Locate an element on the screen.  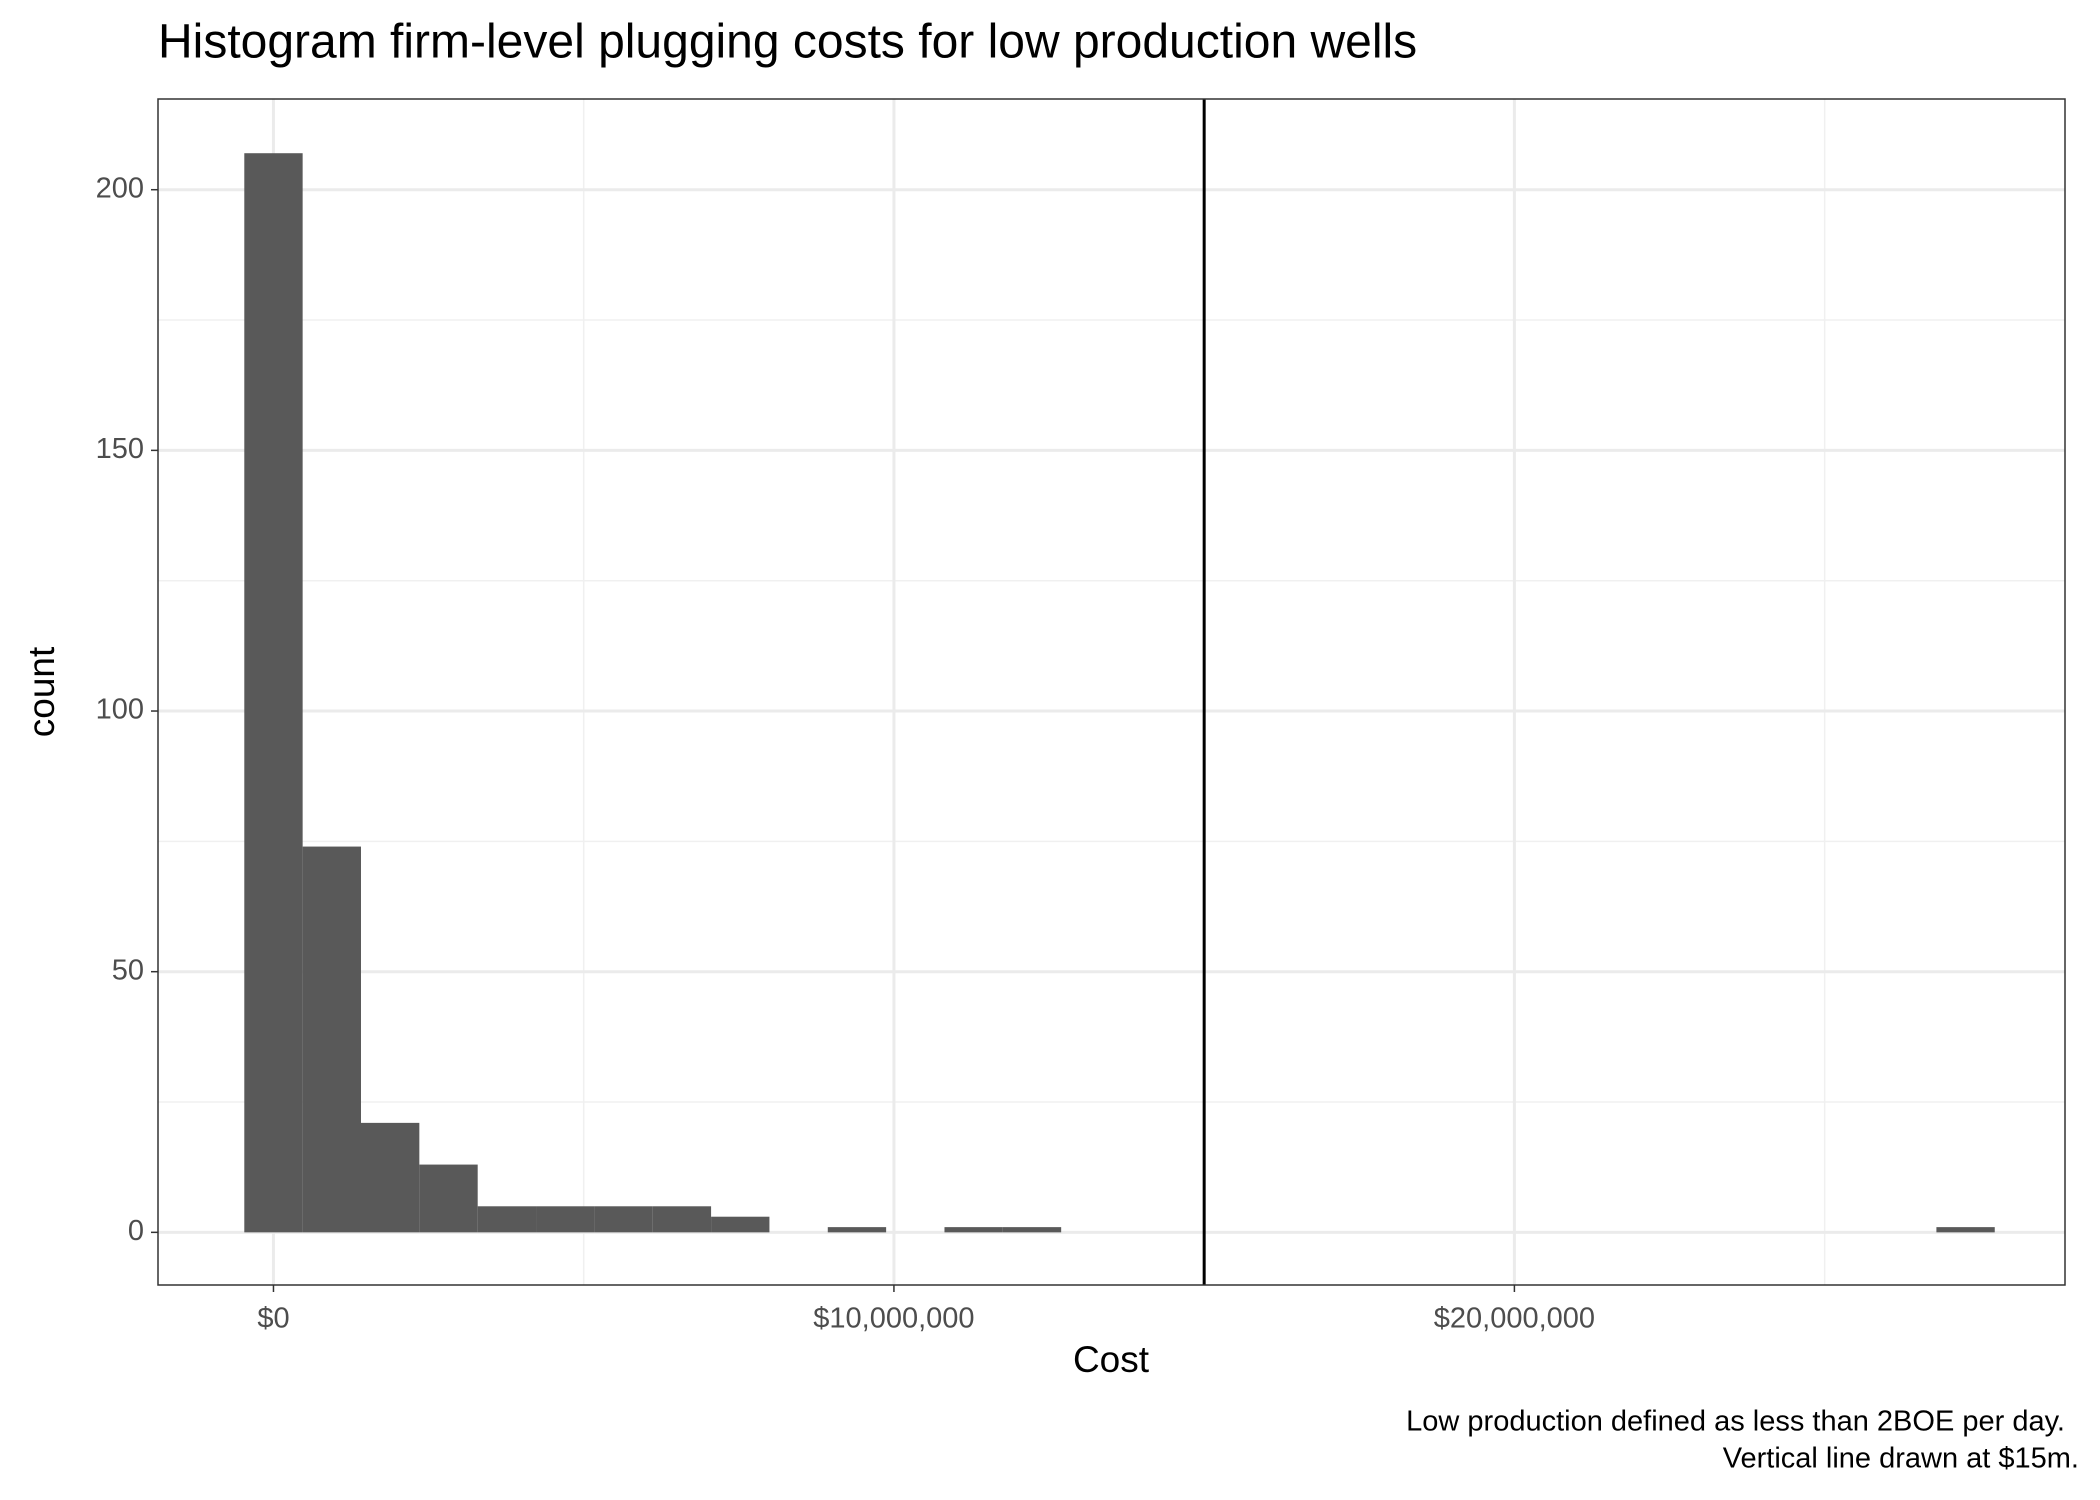
x-tick-label: $0 is located at coordinates (273, 1319).